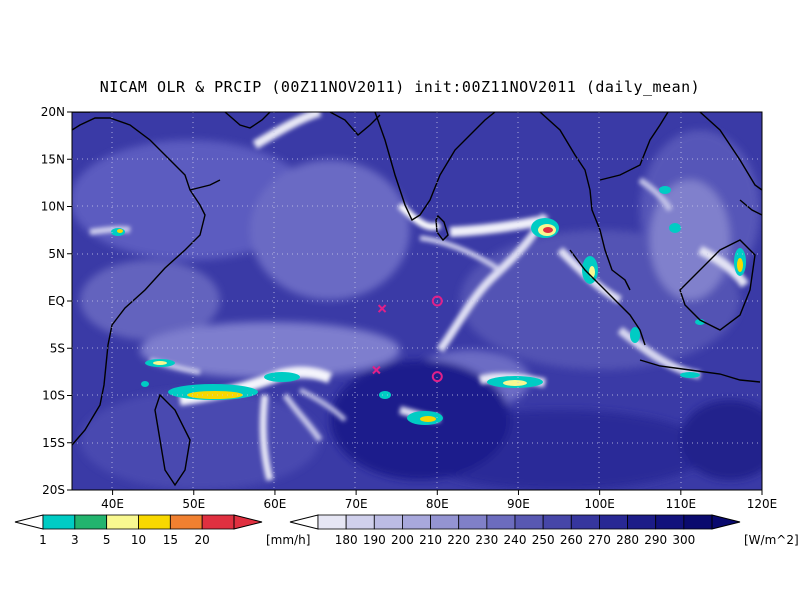  Describe the element at coordinates (346, 540) in the screenshot. I see `colorbar-tick-label: 180` at that location.